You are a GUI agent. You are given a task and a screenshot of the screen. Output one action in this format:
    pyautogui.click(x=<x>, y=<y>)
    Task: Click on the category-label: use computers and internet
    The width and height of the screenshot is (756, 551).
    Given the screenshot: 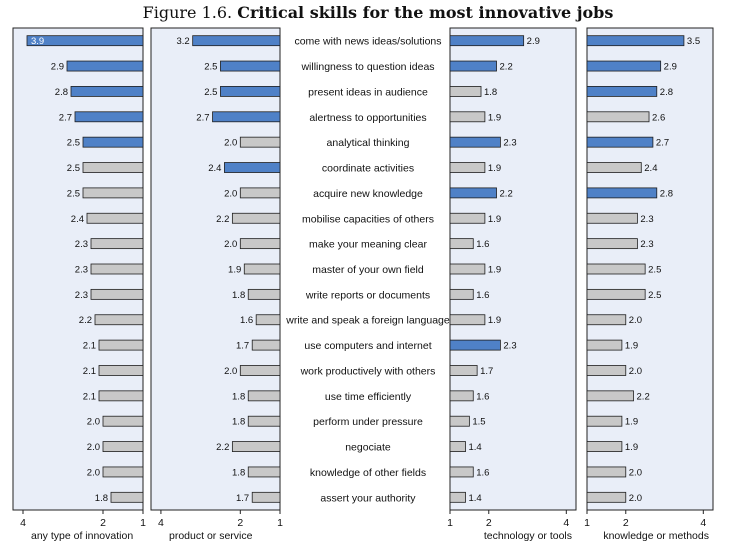 What is the action you would take?
    pyautogui.click(x=367, y=346)
    